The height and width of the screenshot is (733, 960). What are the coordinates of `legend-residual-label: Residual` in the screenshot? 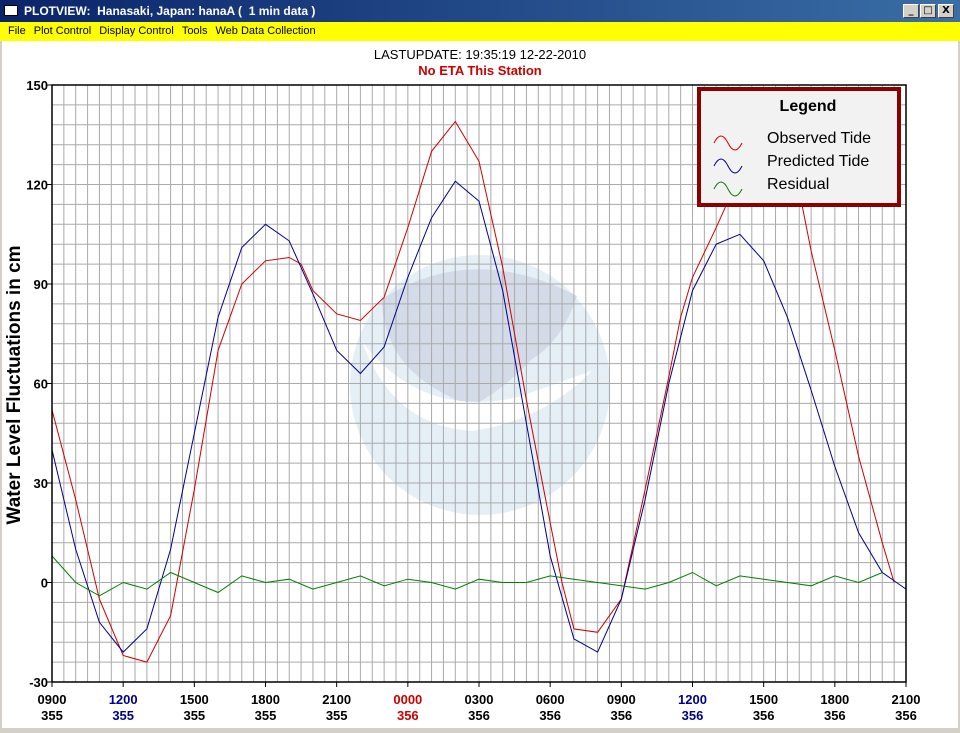 It's located at (798, 184).